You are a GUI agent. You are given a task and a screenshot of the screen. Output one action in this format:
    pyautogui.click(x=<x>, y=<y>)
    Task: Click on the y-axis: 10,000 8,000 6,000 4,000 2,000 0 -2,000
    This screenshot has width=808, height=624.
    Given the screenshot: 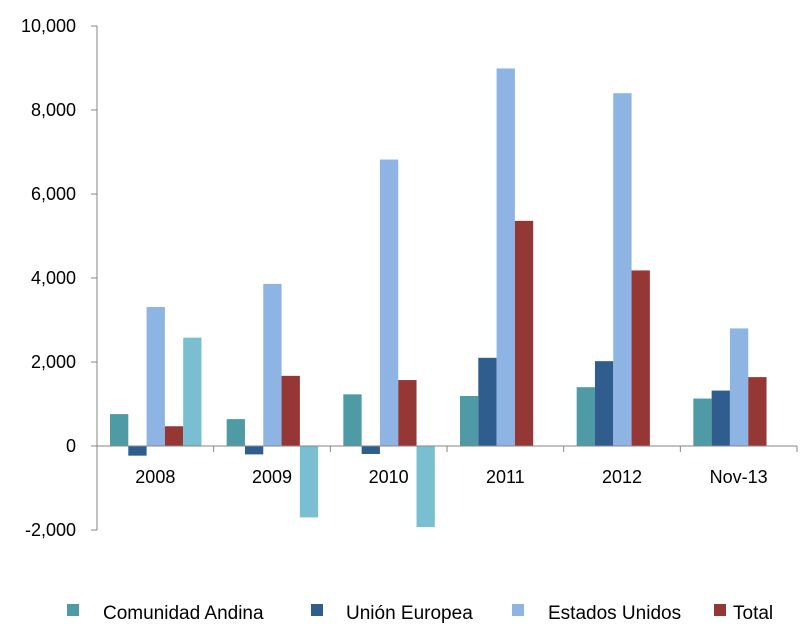 What is the action you would take?
    pyautogui.click(x=59, y=278)
    